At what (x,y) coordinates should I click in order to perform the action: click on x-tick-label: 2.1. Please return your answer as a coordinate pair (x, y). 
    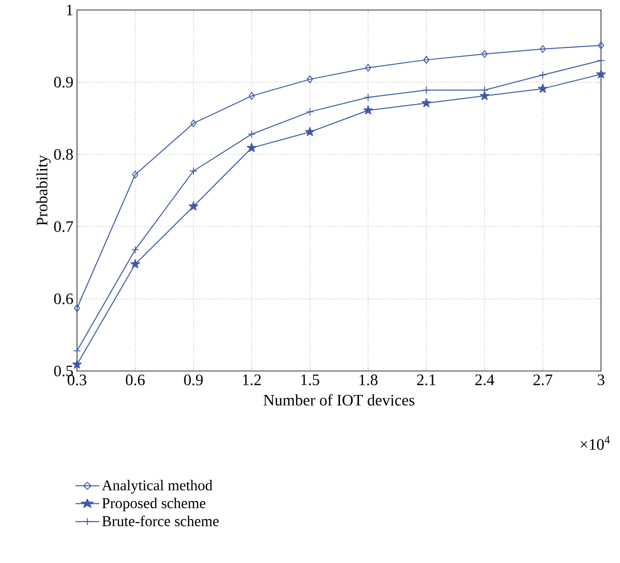
    Looking at the image, I should click on (426, 380).